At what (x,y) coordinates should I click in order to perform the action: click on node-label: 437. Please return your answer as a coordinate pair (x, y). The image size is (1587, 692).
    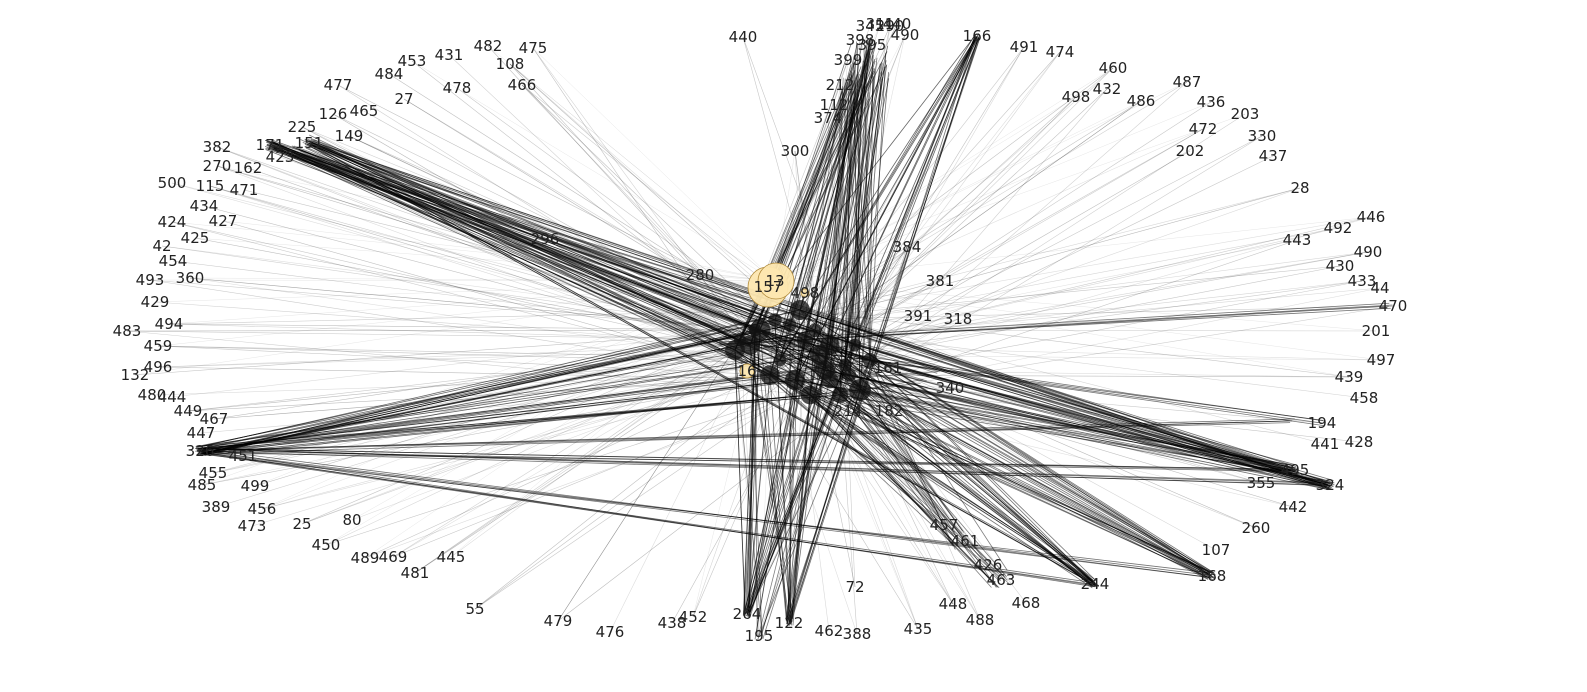
    Looking at the image, I should click on (1273, 156).